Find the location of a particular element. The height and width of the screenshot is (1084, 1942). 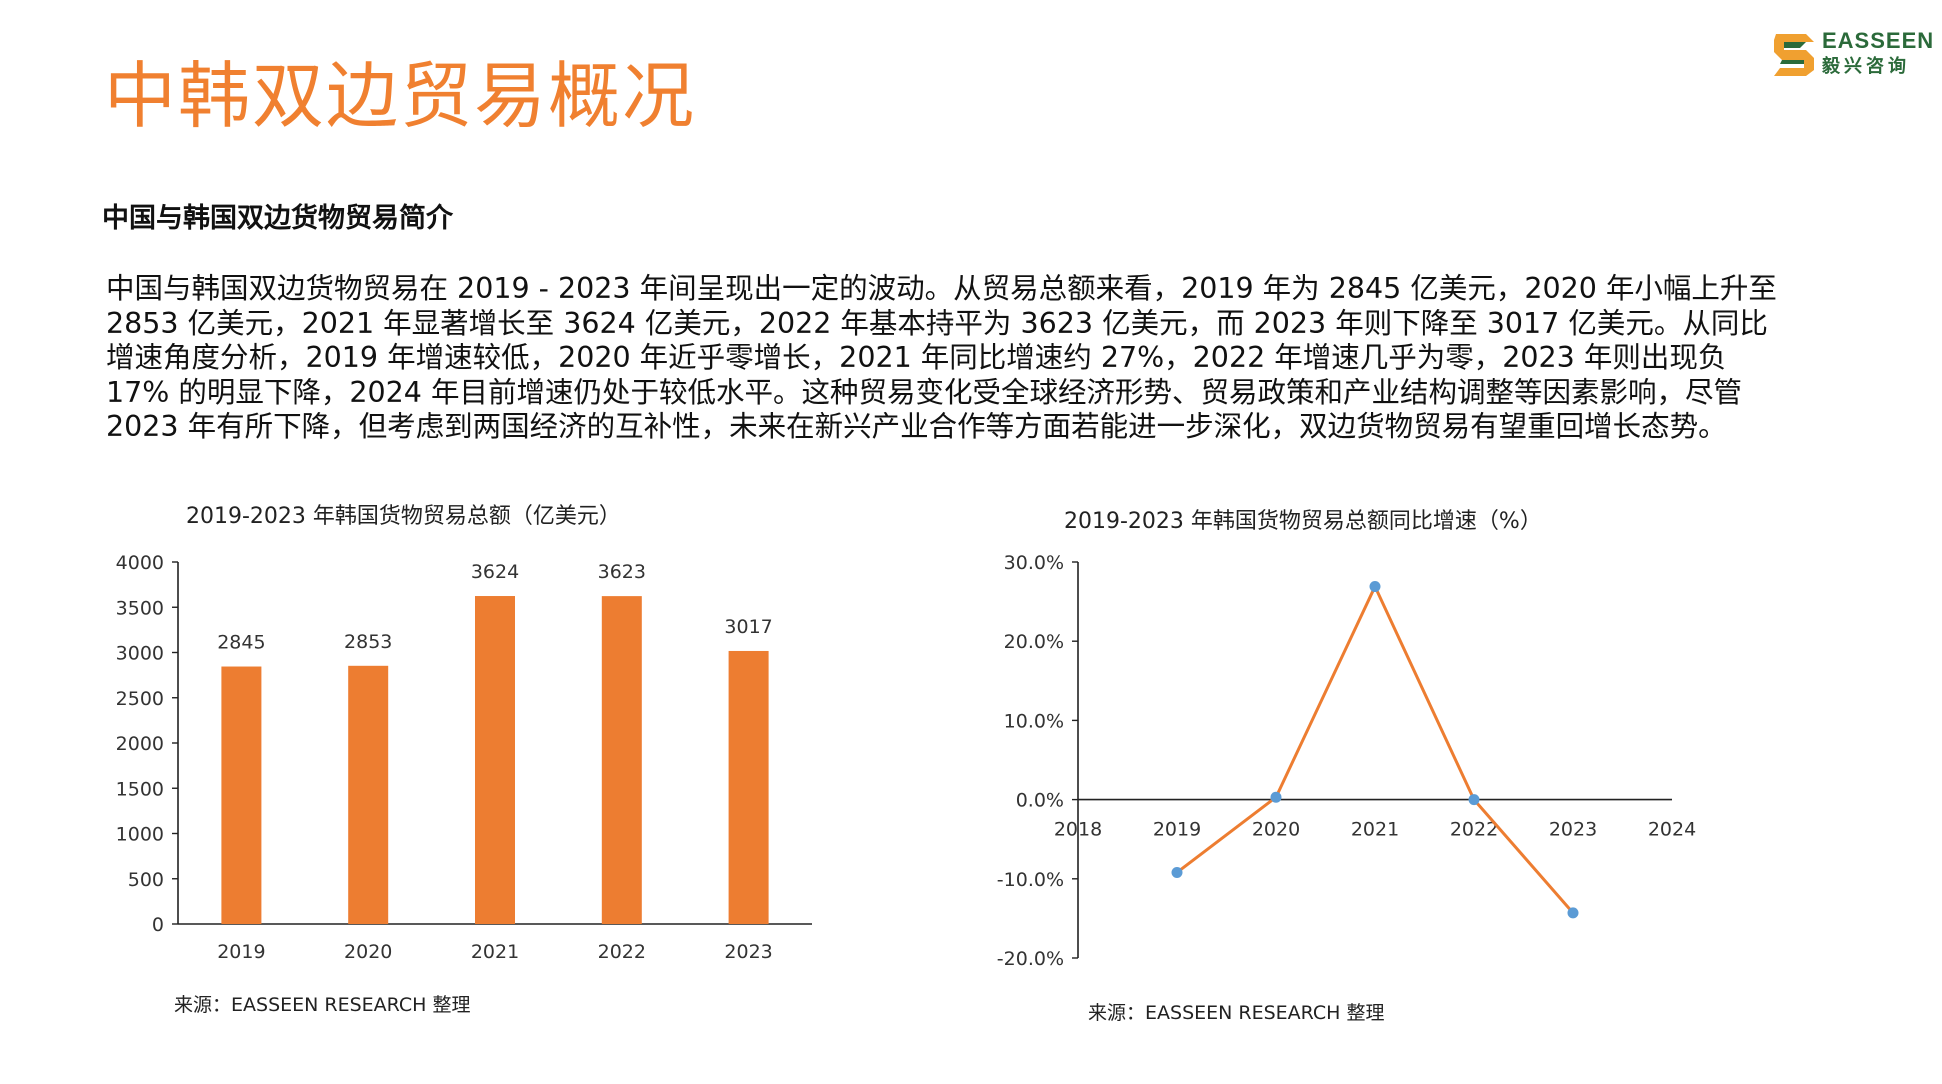

bar-chart-y-tick-label: 3500 is located at coordinates (140, 608).